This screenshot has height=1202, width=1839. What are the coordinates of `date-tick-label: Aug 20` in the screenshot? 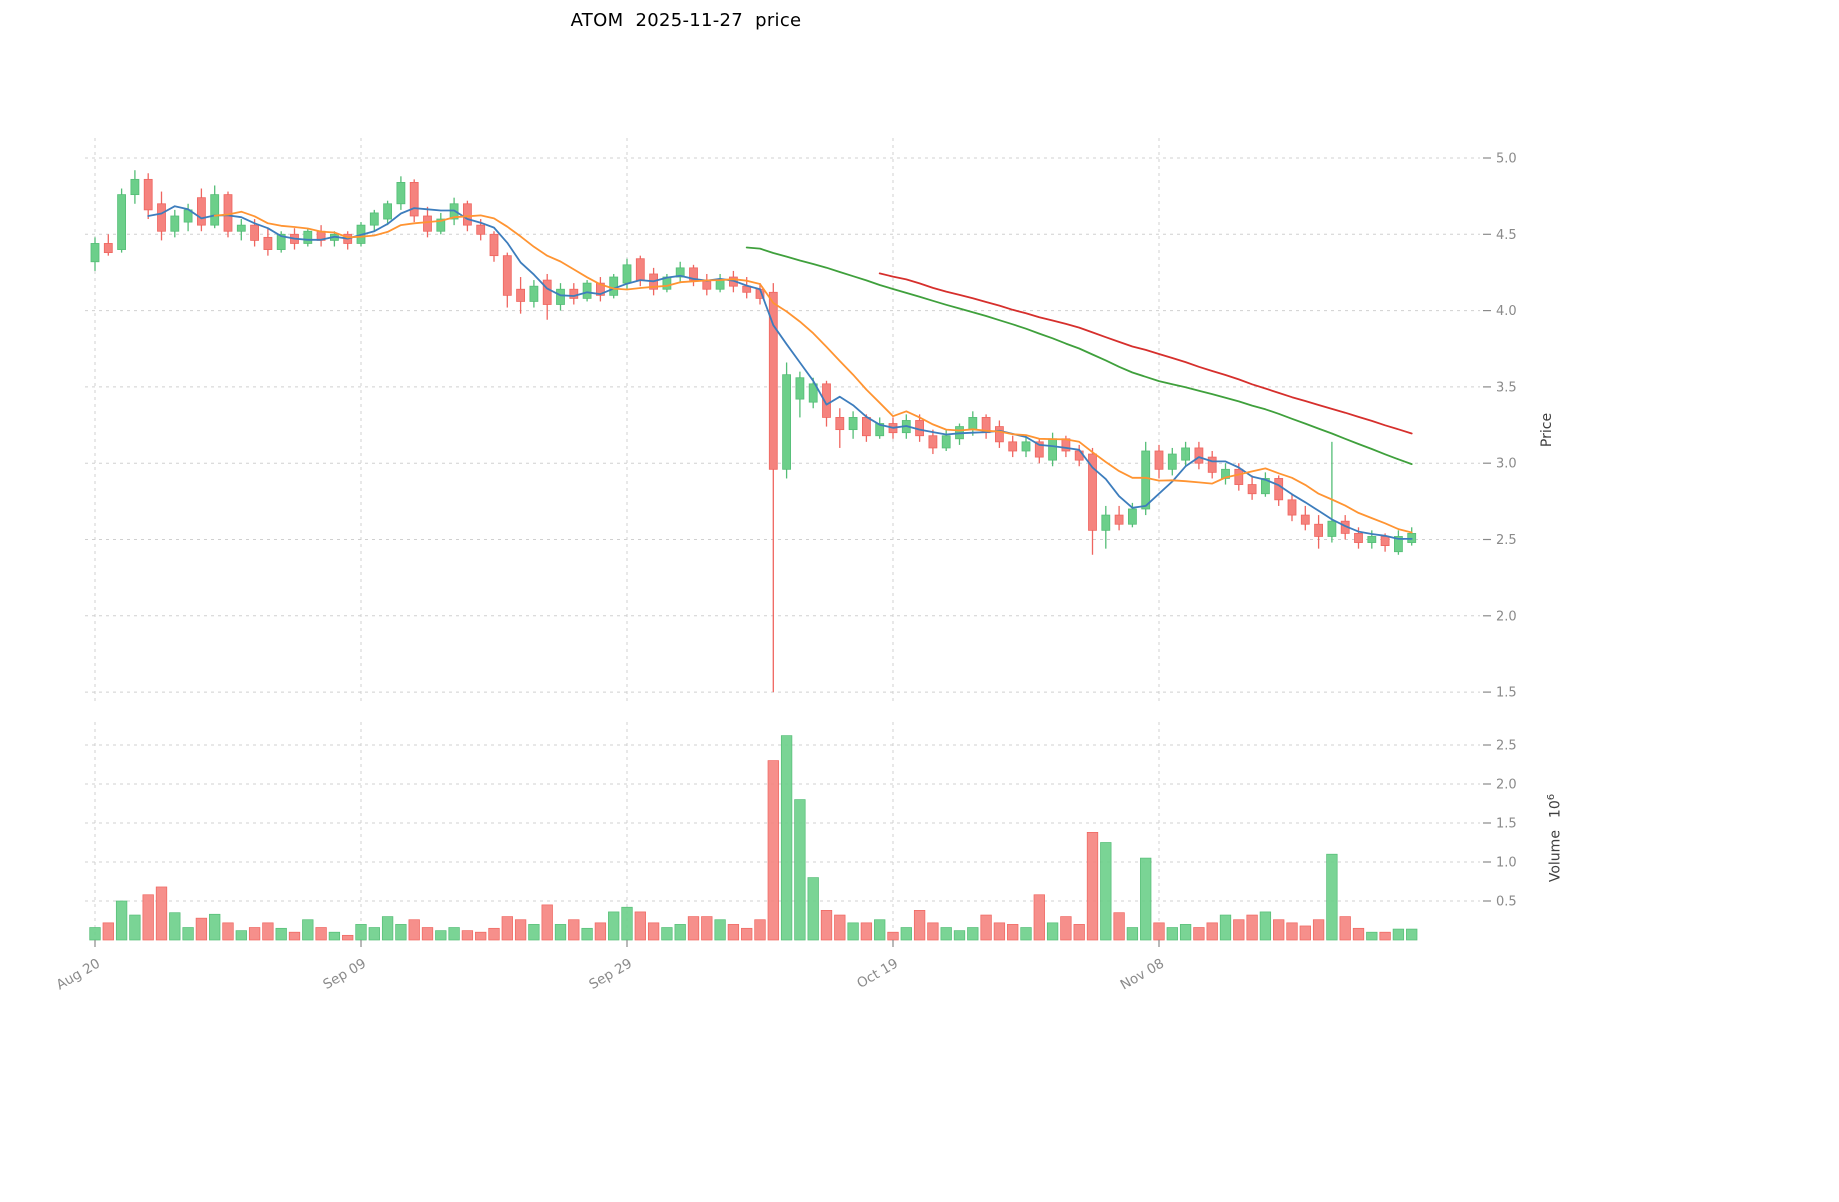 It's located at (78, 975).